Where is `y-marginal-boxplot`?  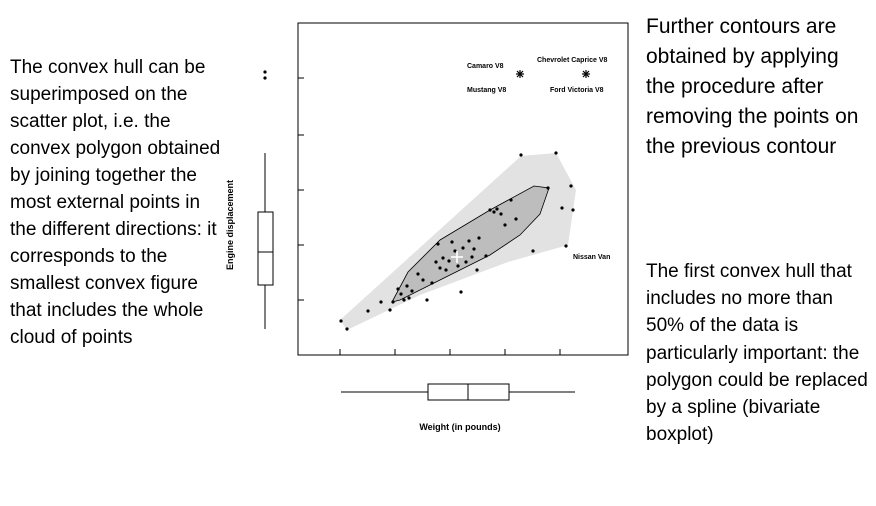 y-marginal-boxplot is located at coordinates (265, 241).